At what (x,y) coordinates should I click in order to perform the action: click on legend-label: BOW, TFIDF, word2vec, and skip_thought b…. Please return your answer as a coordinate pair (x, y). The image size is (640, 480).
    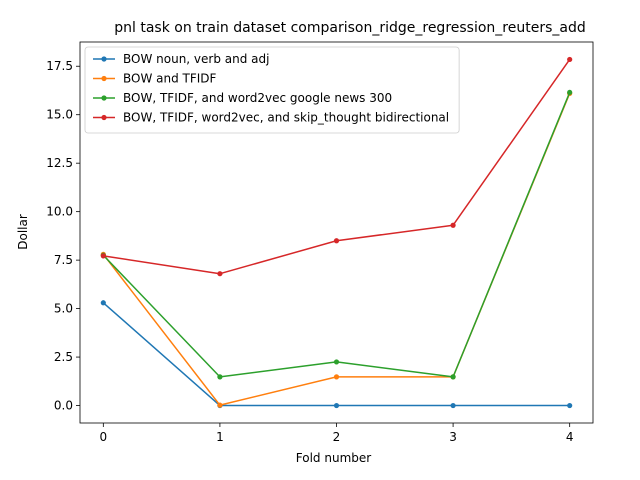
    Looking at the image, I should click on (286, 118).